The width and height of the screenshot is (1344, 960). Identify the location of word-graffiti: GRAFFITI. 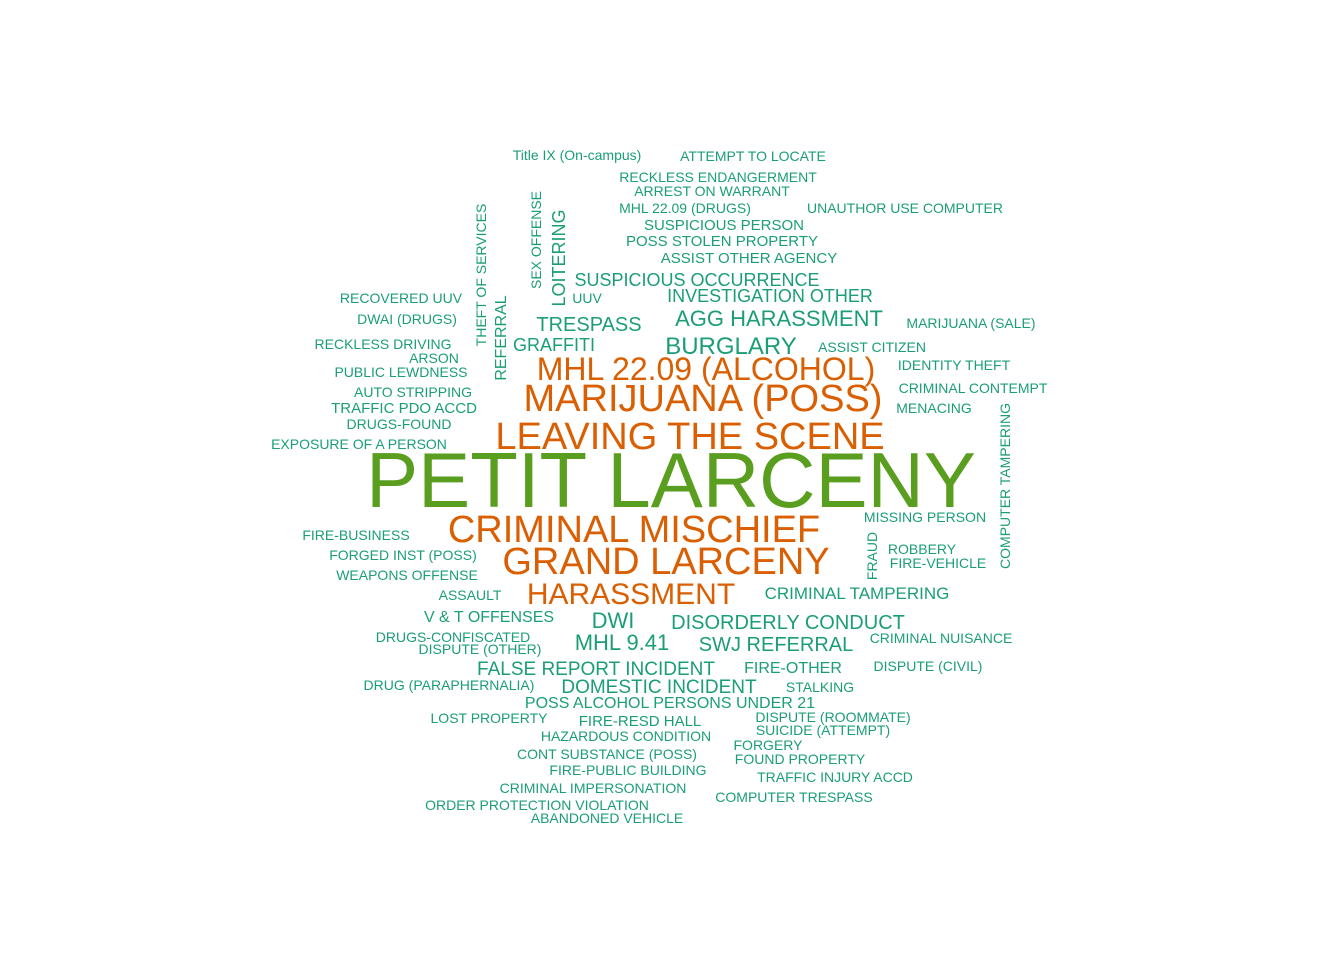
(554, 345).